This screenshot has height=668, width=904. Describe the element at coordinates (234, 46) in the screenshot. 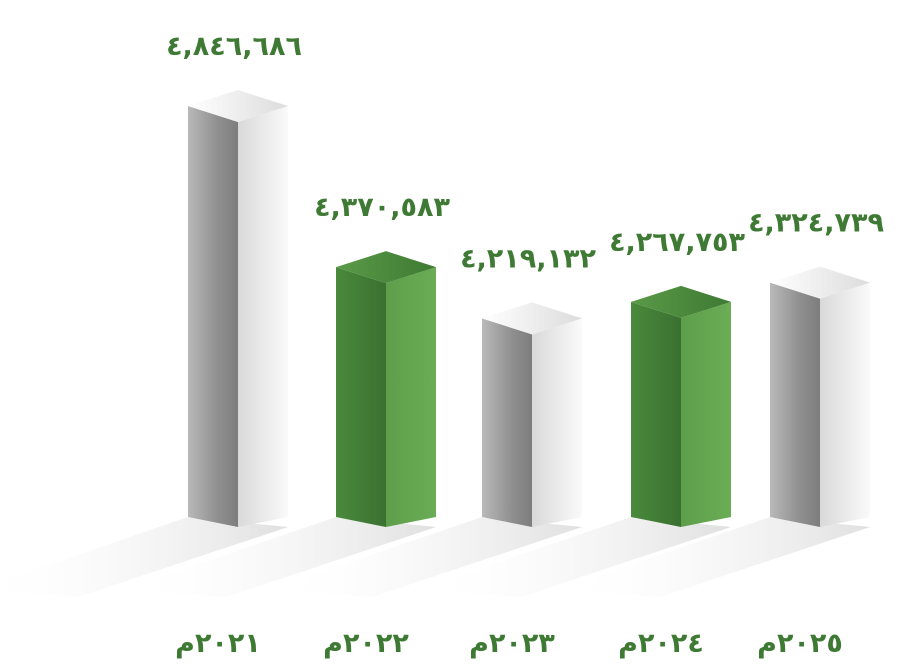

I see `value-label: ٤,٨٤٦,٦٨٦` at that location.